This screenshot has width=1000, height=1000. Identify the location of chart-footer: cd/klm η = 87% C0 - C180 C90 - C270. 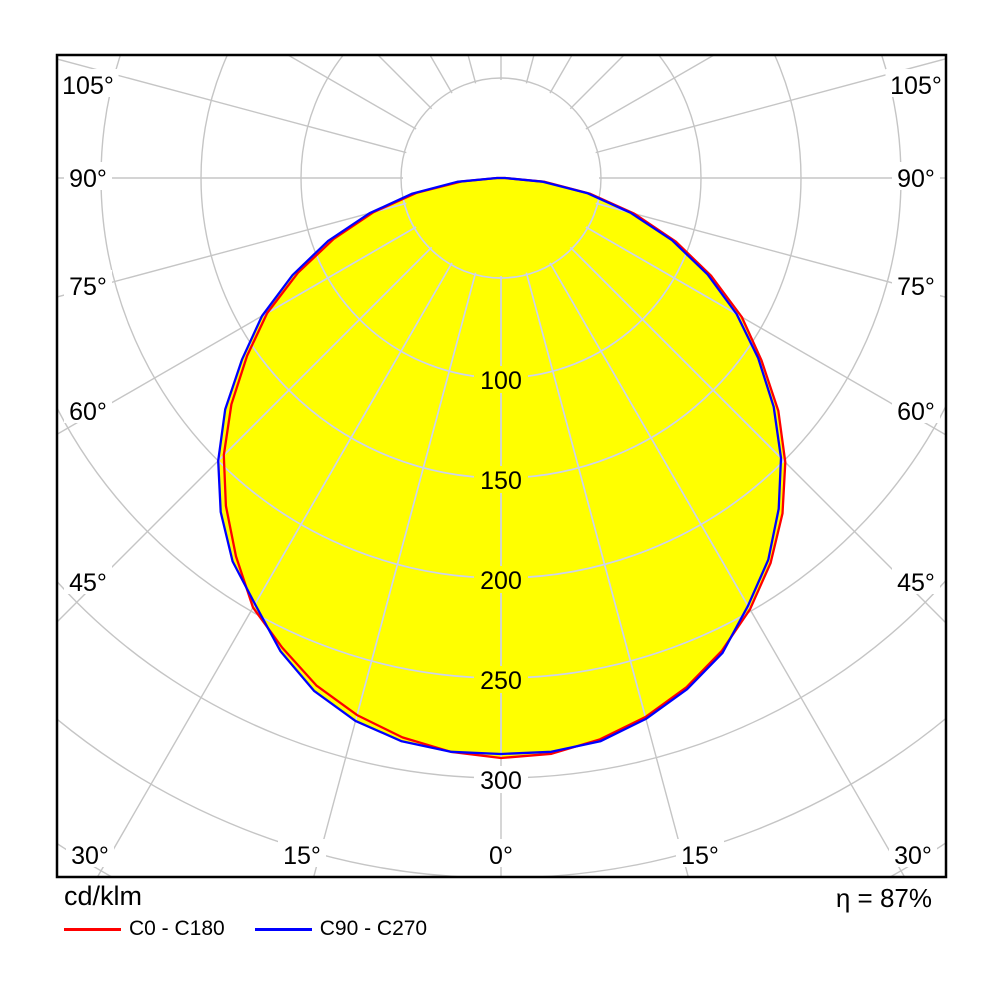
(500, 938).